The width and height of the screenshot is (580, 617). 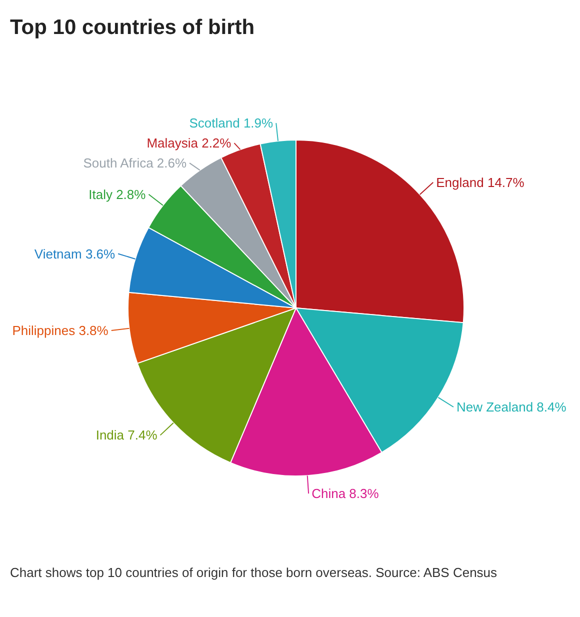 What do you see at coordinates (75, 254) in the screenshot?
I see `slice-label: Vietnam 3.6%` at bounding box center [75, 254].